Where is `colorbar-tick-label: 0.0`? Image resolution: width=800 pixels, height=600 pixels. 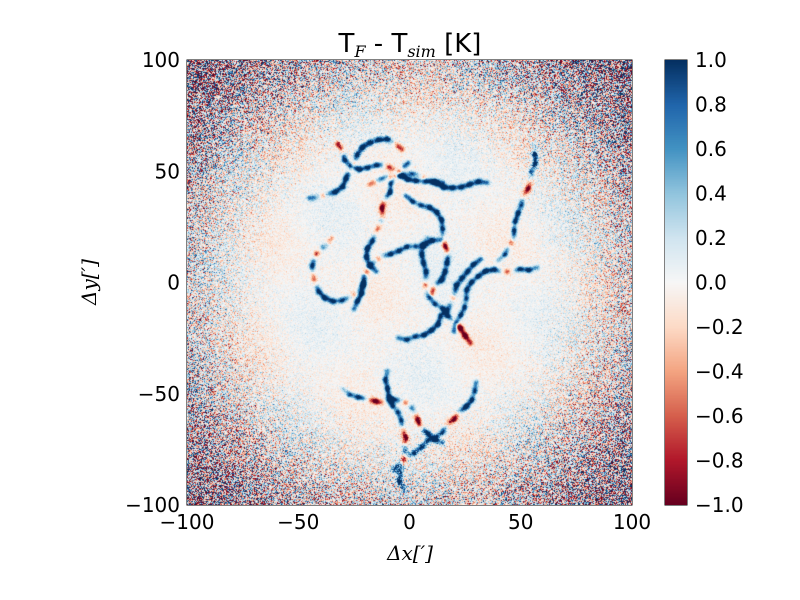
colorbar-tick-label: 0.0 is located at coordinates (711, 283).